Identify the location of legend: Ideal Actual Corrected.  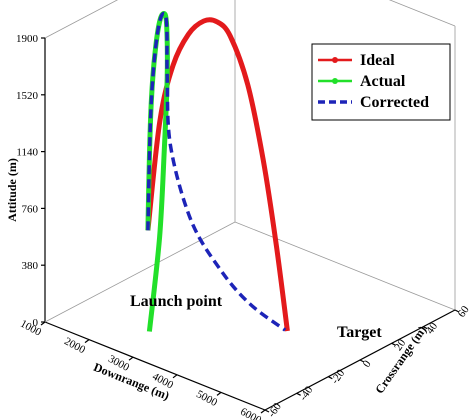
(381, 82).